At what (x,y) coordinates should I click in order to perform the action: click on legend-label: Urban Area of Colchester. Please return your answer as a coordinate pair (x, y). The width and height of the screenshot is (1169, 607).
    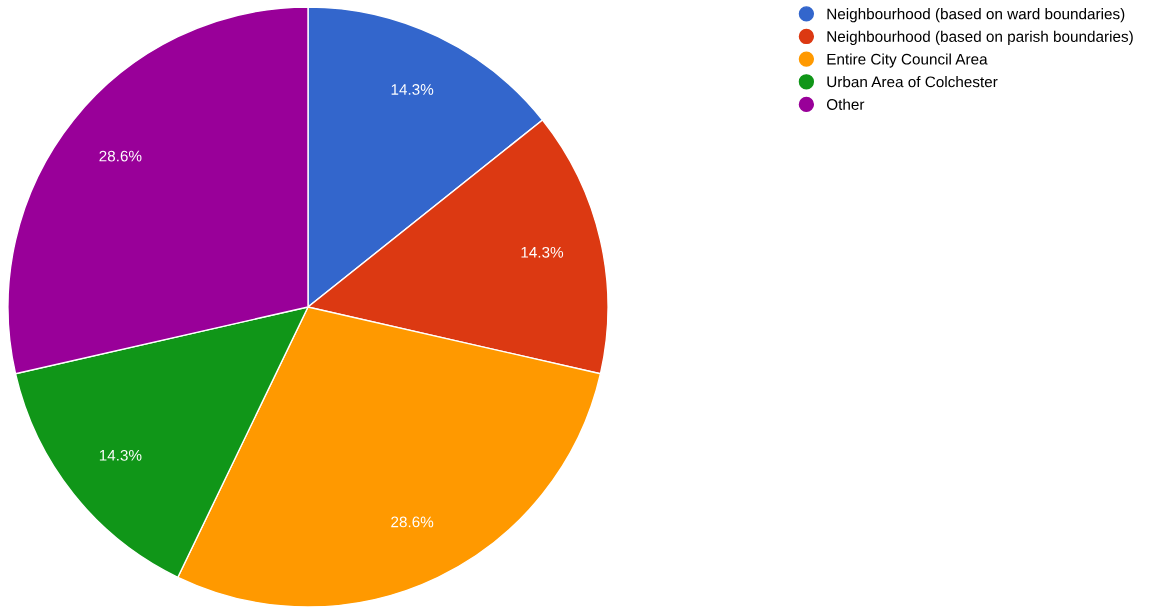
    Looking at the image, I should click on (912, 82).